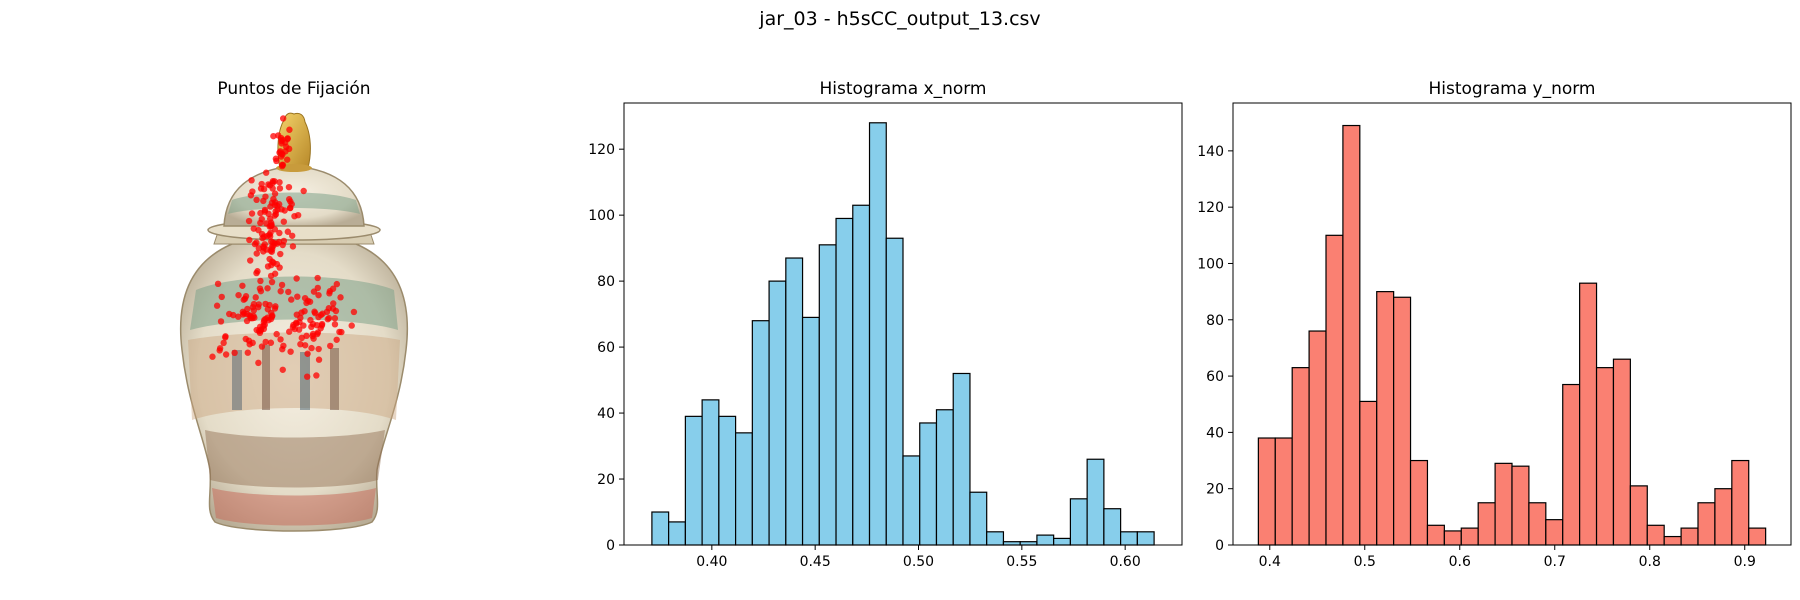 The height and width of the screenshot is (600, 1800). What do you see at coordinates (1210, 152) in the screenshot?
I see `y-tick-label: 140` at bounding box center [1210, 152].